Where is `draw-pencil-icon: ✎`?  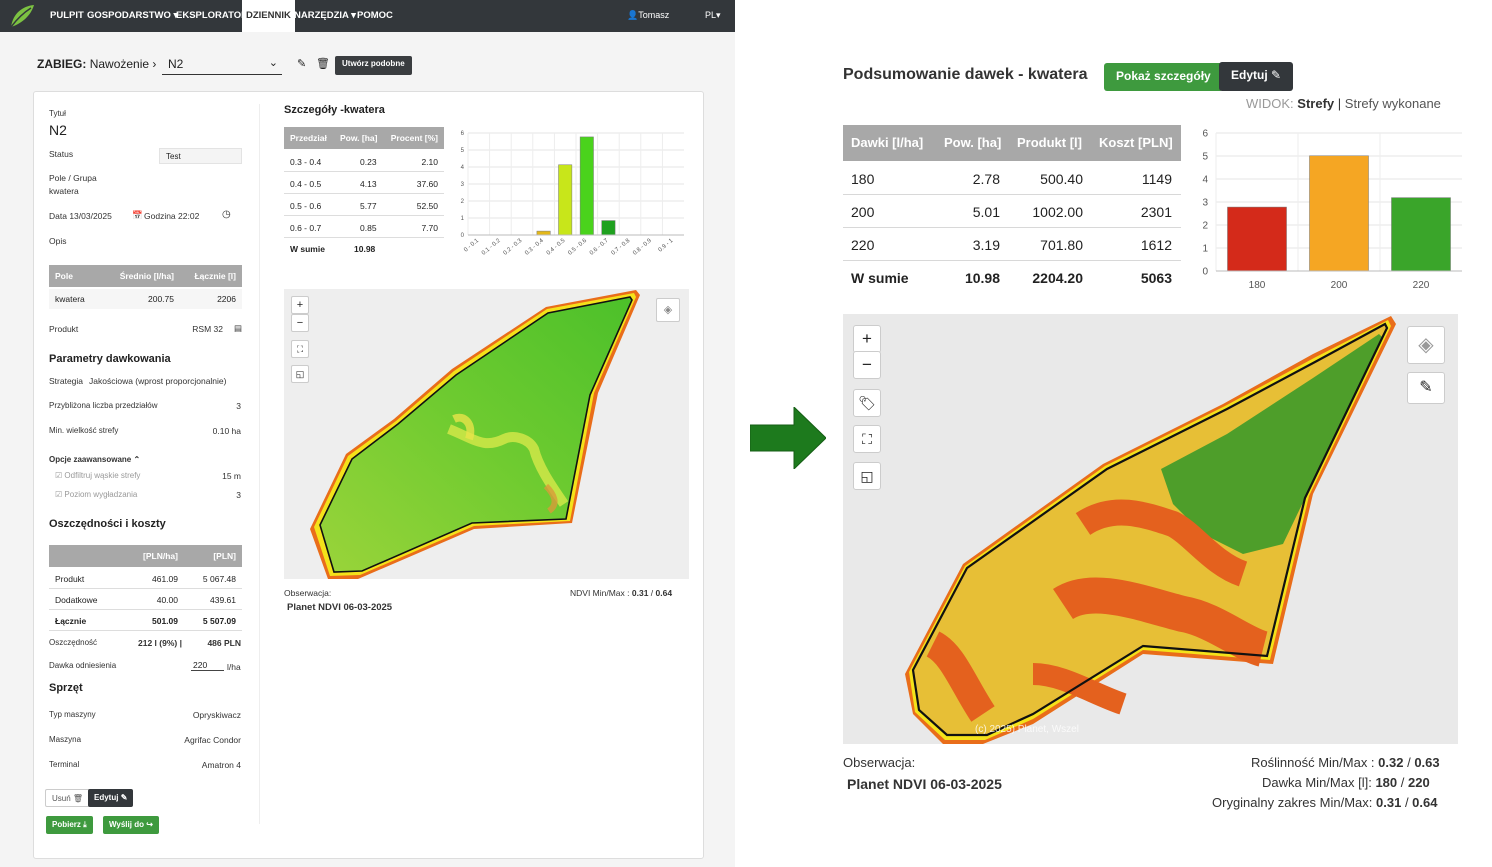 draw-pencil-icon: ✎ is located at coordinates (1426, 388).